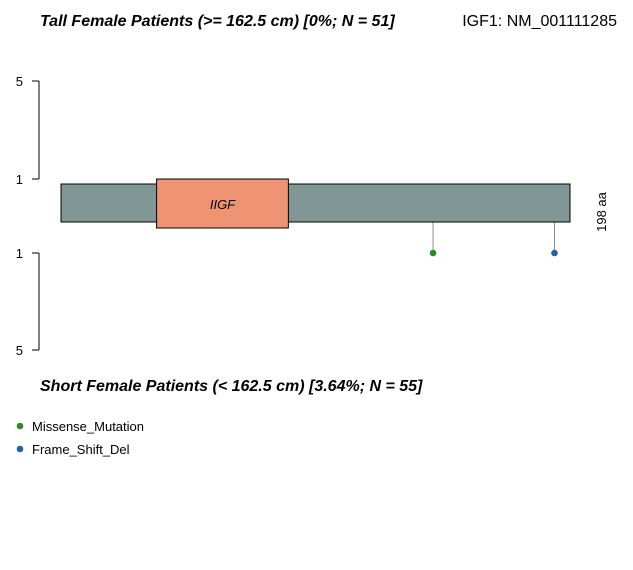  What do you see at coordinates (493, 237) in the screenshot?
I see `mutation-stems` at bounding box center [493, 237].